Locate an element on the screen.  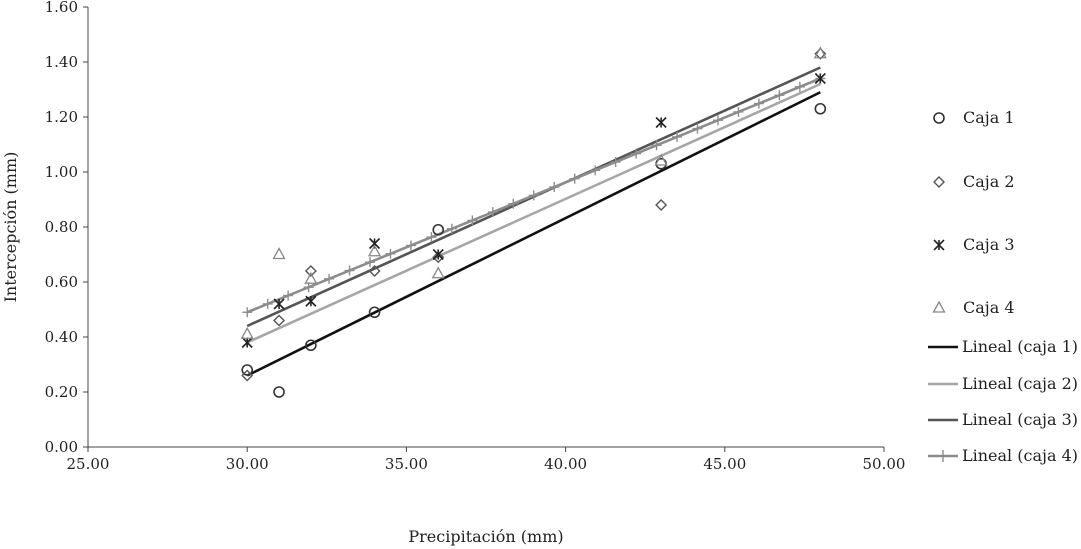
x-tick-label: 25.00 is located at coordinates (88, 464).